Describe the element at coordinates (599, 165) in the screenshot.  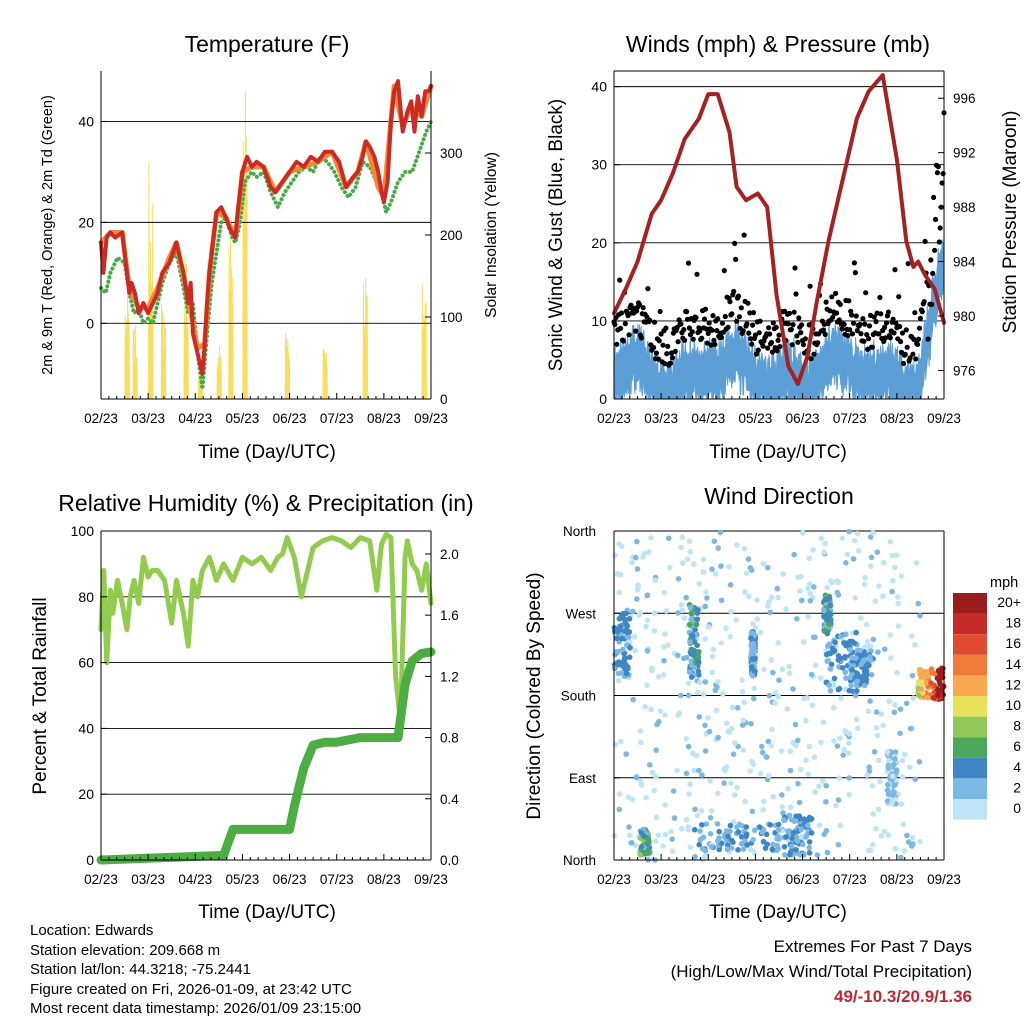
I see `winds-y-tick-label: 30` at that location.